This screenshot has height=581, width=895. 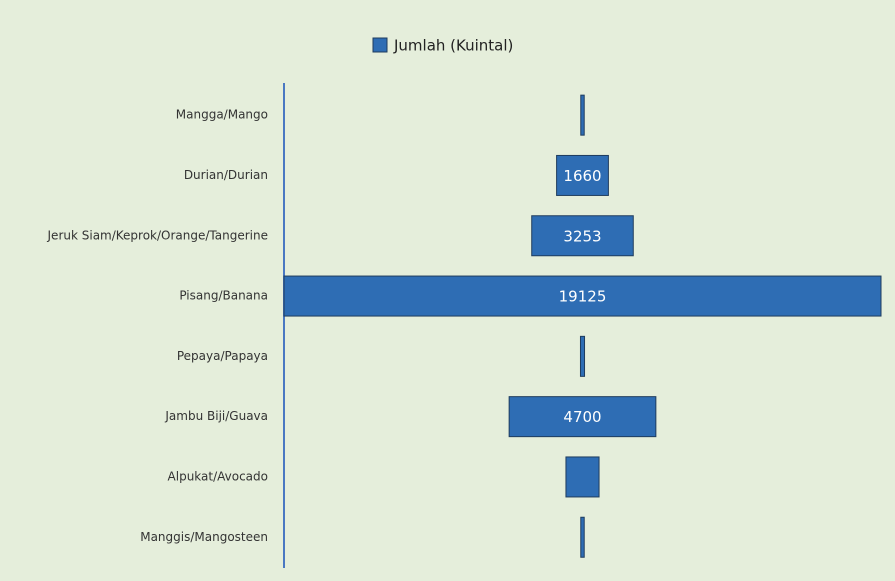 I want to click on category-label: Jeruk Siam/Keprok/Orange/Tangerine, so click(x=157, y=235).